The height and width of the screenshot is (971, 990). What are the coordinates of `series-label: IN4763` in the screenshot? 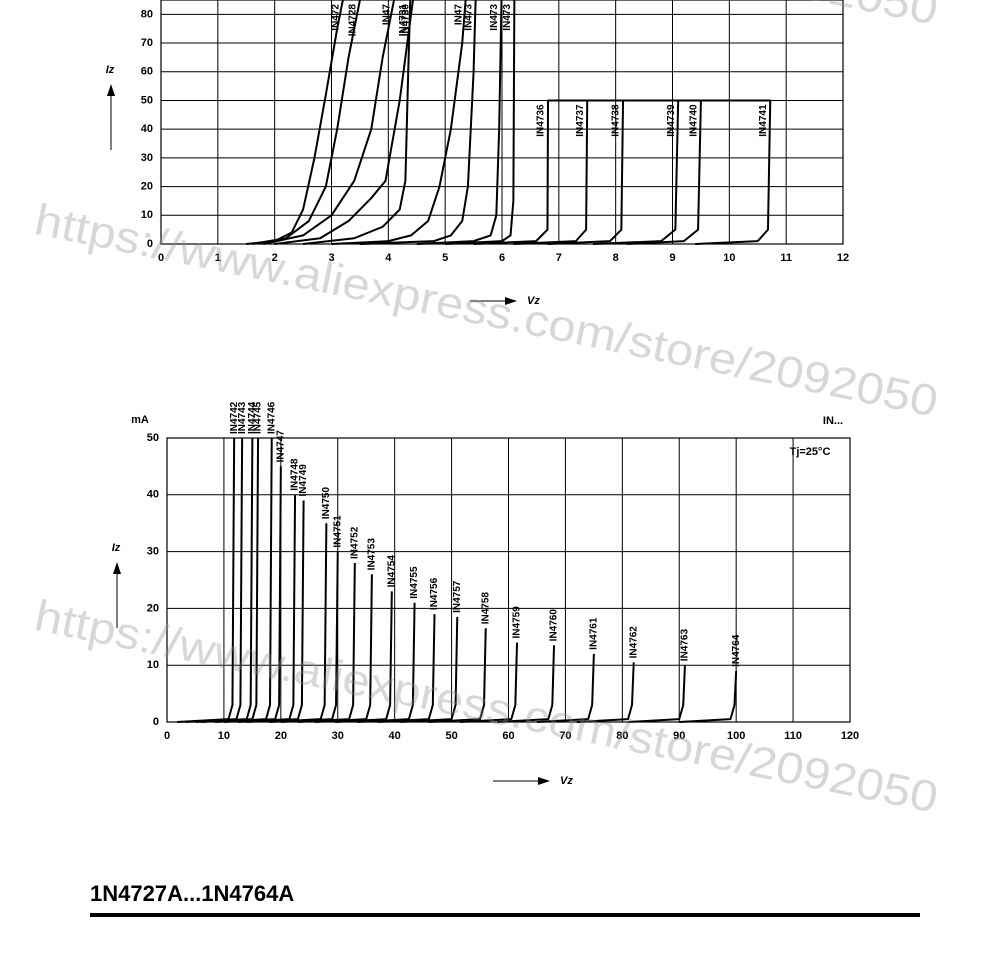 It's located at (685, 645).